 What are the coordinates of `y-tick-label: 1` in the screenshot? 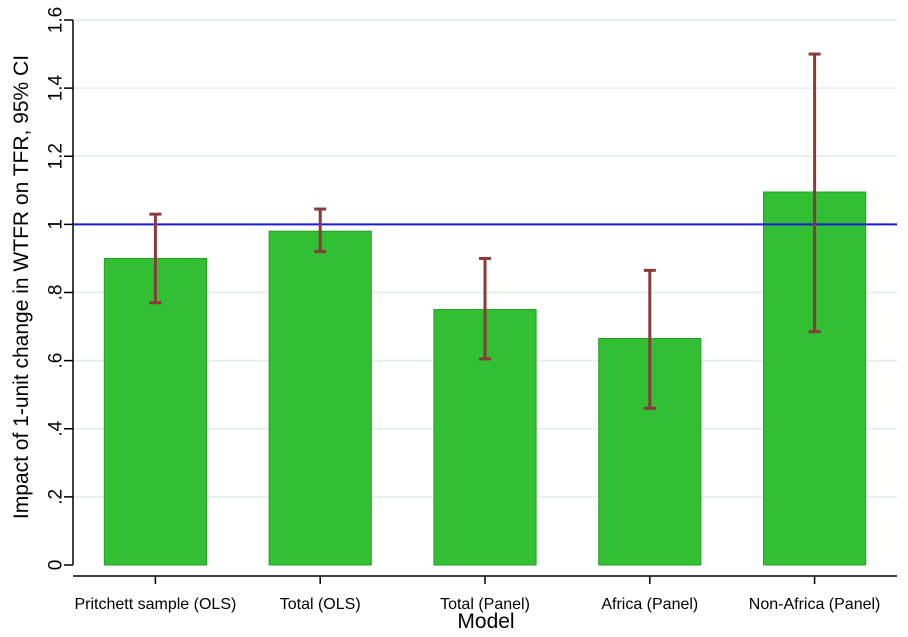 It's located at (56, 224).